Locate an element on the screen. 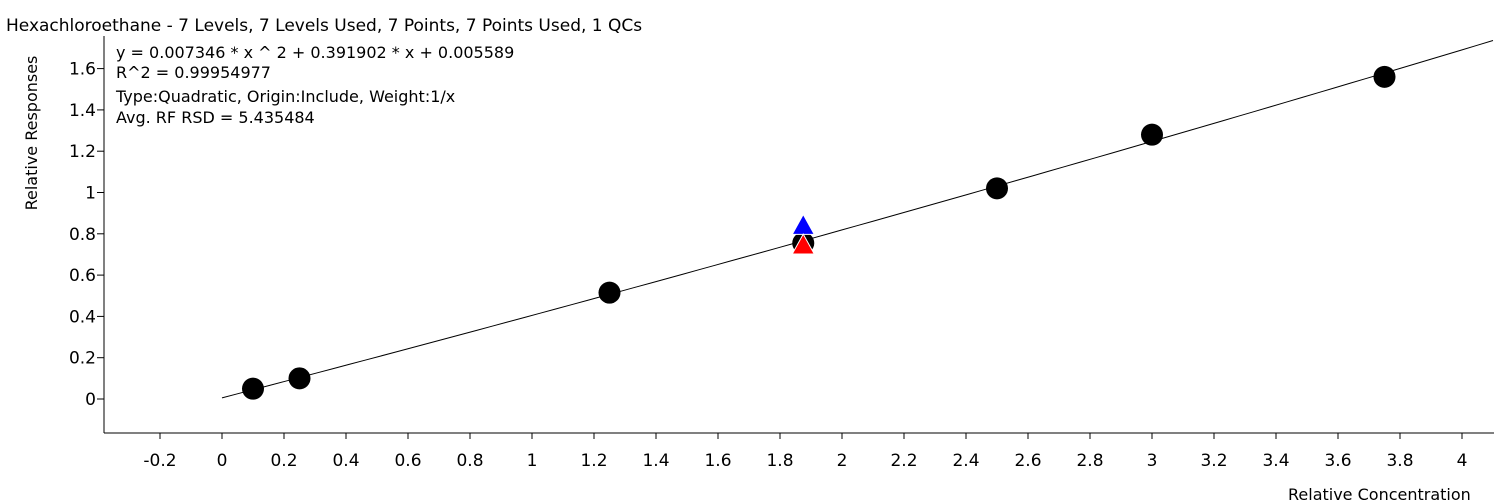 This screenshot has height=504, width=1494. x-tick-label: 0.2 is located at coordinates (283, 461).